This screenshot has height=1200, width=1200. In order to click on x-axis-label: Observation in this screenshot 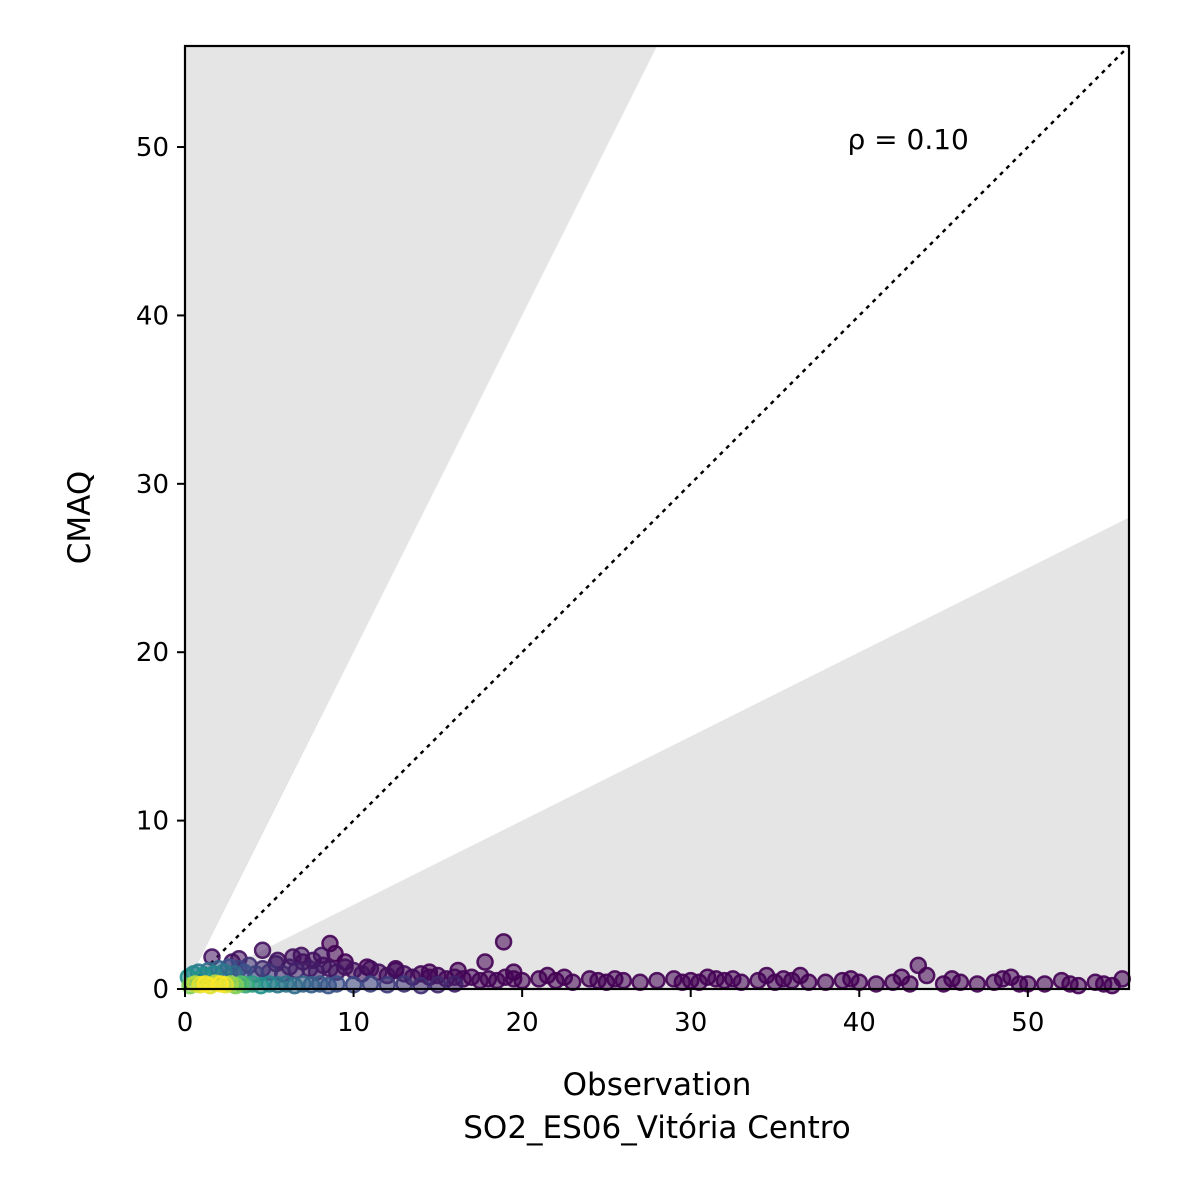, I will do `click(657, 1085)`.